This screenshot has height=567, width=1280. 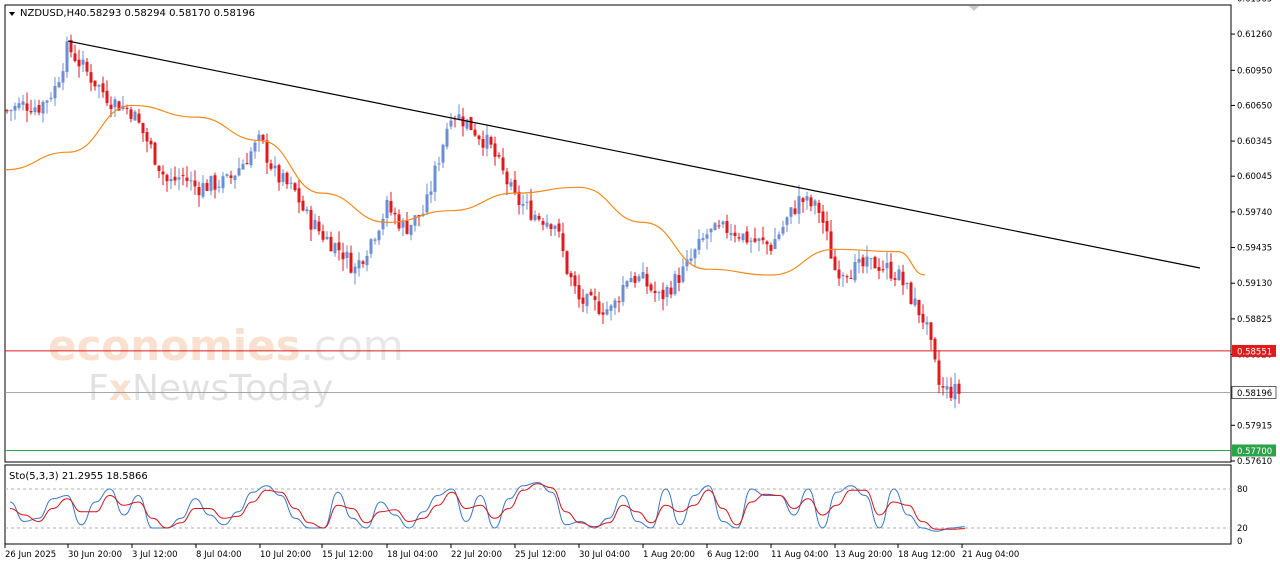 I want to click on price-level-tags: 0.58551 0.58196 0.57700, so click(x=1254, y=400).